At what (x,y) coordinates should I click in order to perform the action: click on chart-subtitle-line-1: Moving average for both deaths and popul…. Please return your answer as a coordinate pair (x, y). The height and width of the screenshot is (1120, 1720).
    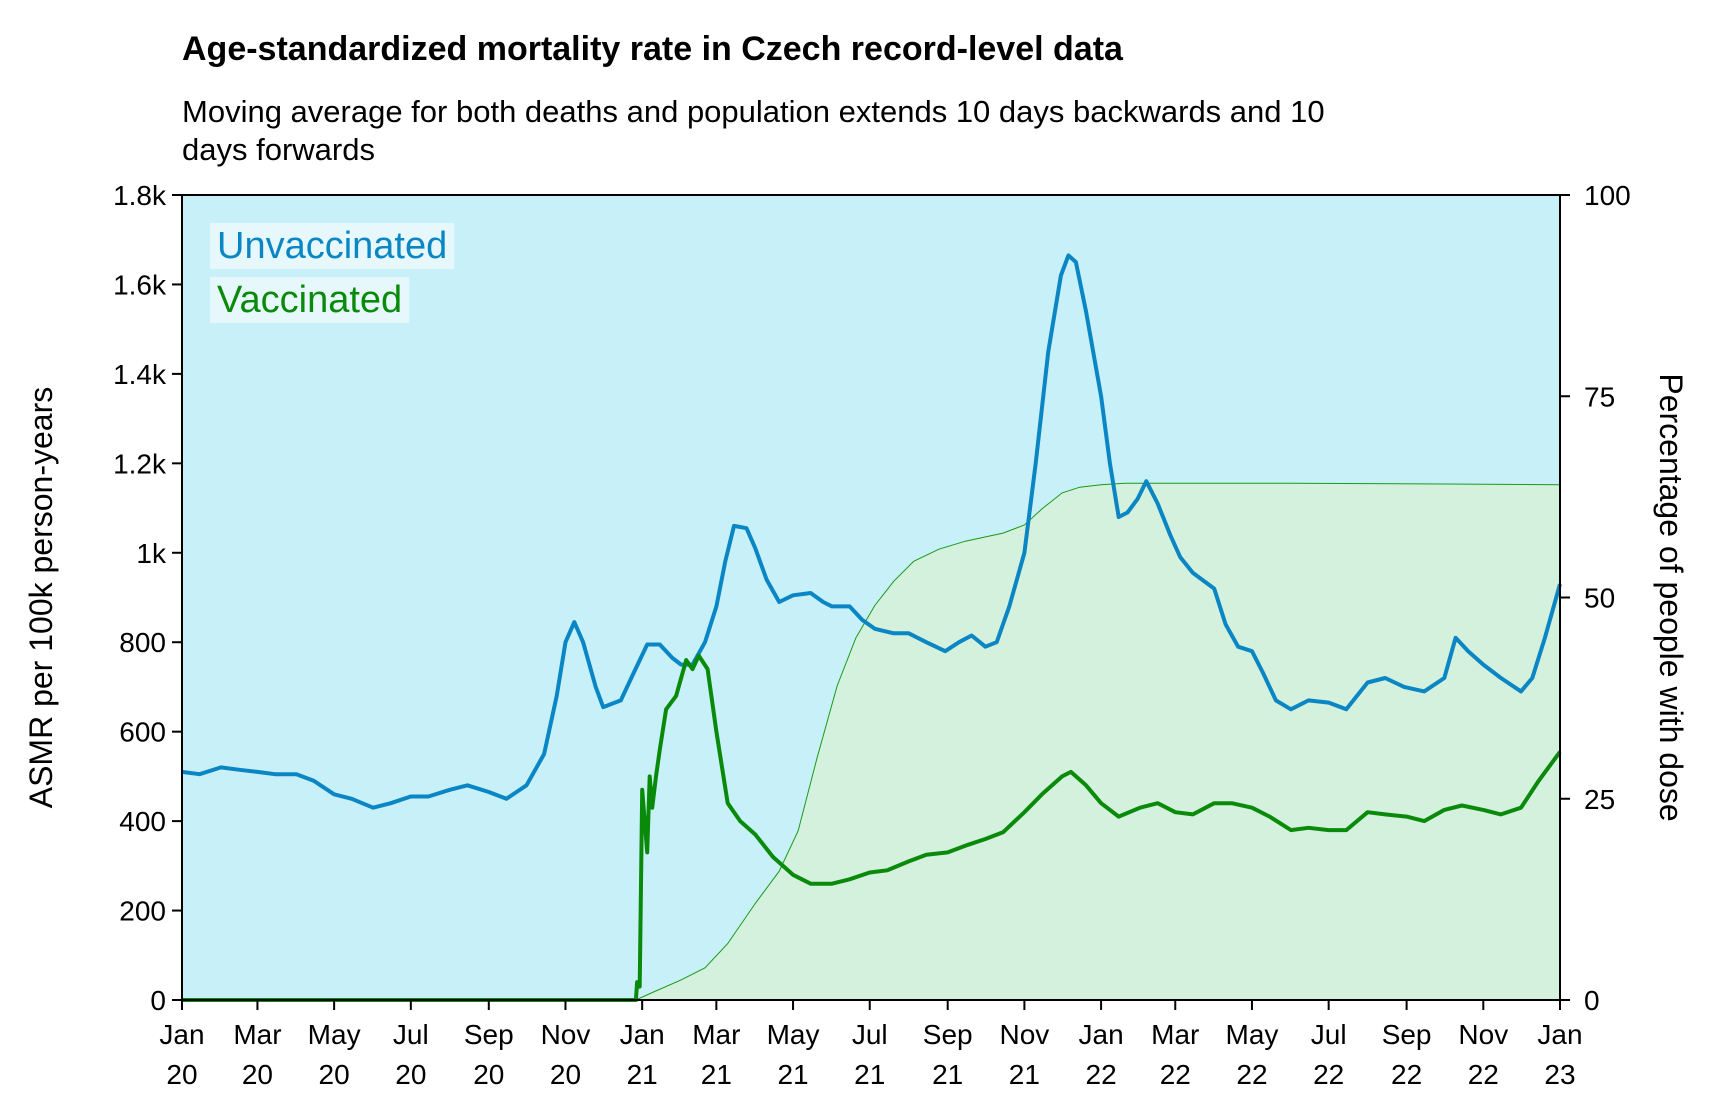
    Looking at the image, I should click on (753, 111).